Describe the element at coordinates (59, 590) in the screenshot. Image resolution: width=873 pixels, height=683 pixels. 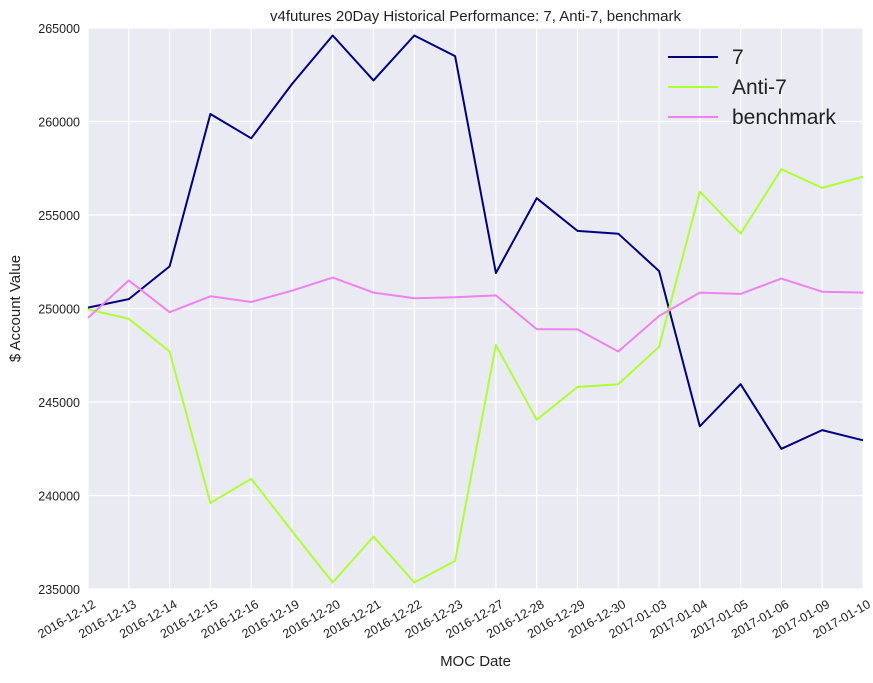
I see `y-tick-label: 235000` at that location.